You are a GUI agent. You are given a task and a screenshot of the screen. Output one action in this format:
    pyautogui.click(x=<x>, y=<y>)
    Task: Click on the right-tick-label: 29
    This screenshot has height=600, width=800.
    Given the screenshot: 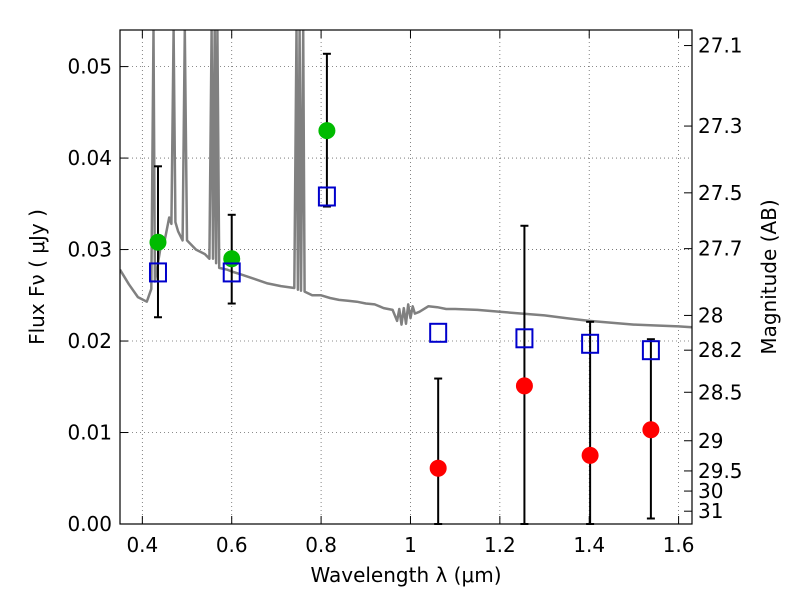 What is the action you would take?
    pyautogui.click(x=710, y=441)
    